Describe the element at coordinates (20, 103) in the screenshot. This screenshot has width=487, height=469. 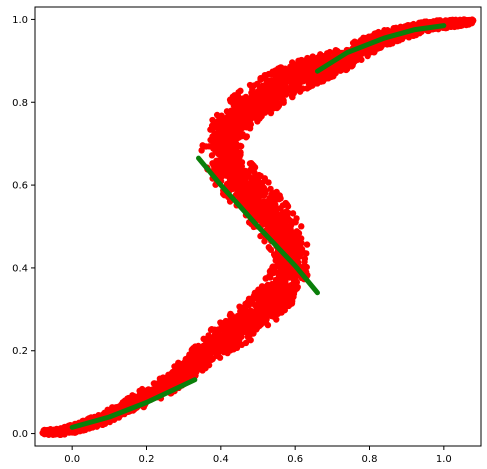
I see `y-tick-label: 0.8` at that location.